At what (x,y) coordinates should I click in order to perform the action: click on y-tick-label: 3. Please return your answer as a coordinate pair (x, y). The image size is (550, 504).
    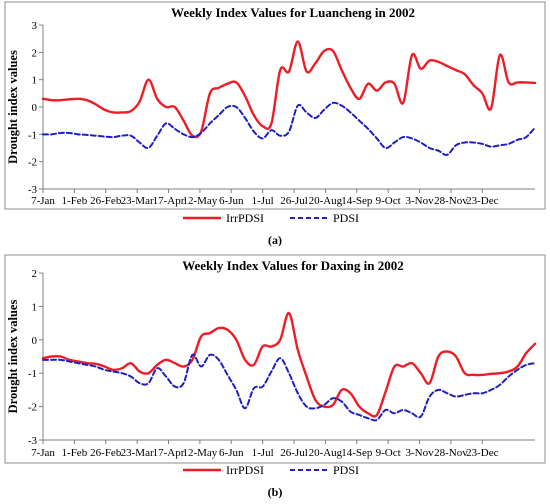
    Looking at the image, I should click on (35, 26).